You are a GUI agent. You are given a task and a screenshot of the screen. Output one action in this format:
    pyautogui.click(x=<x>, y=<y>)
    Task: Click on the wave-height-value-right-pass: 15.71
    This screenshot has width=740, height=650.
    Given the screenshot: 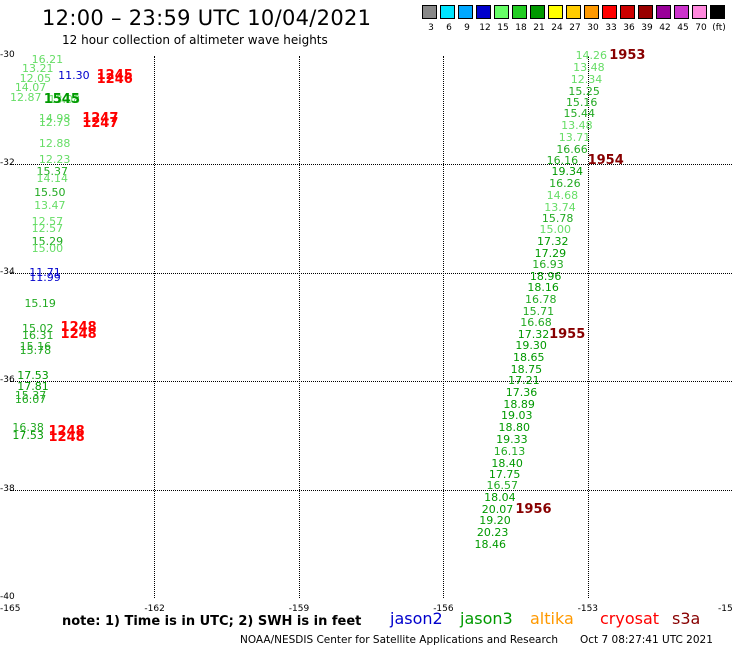 What is the action you would take?
    pyautogui.click(x=538, y=311)
    